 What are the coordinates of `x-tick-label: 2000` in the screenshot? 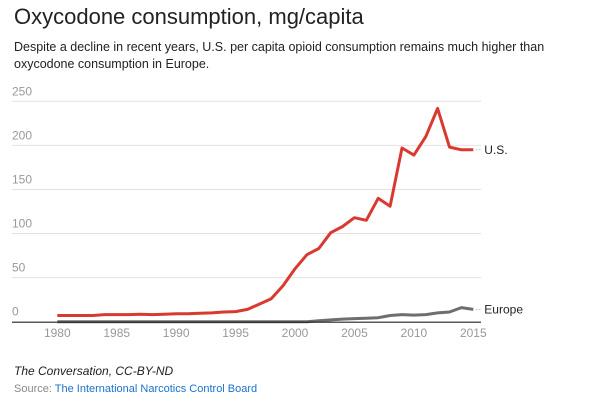 It's located at (295, 333).